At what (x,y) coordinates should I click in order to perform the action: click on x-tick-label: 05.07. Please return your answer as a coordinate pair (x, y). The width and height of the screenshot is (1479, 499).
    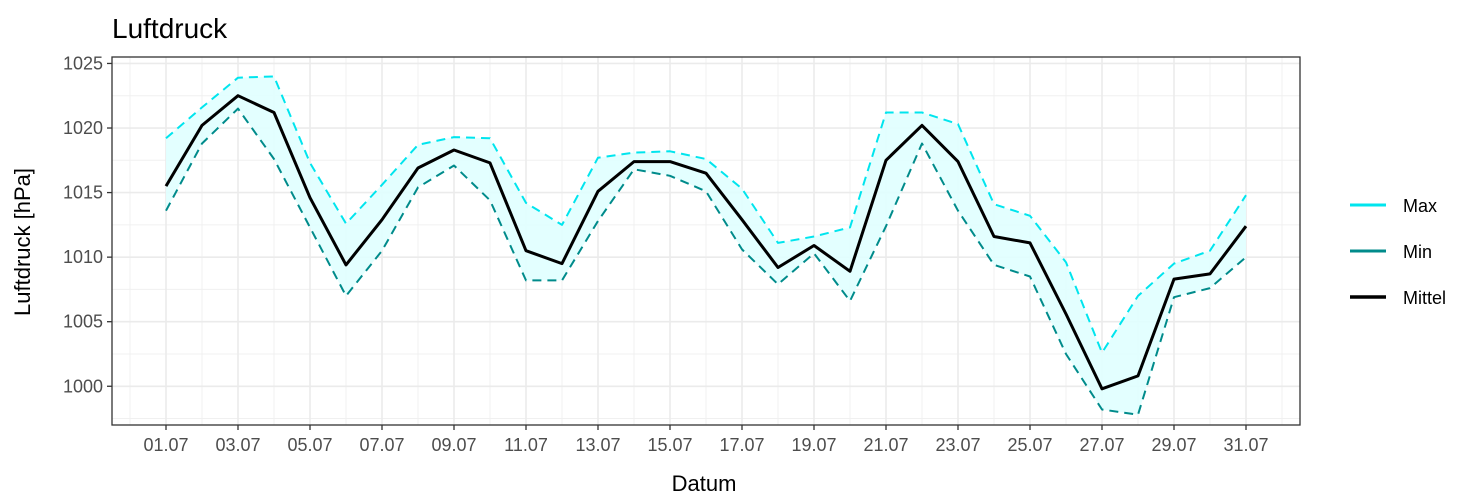
    Looking at the image, I should click on (309, 445).